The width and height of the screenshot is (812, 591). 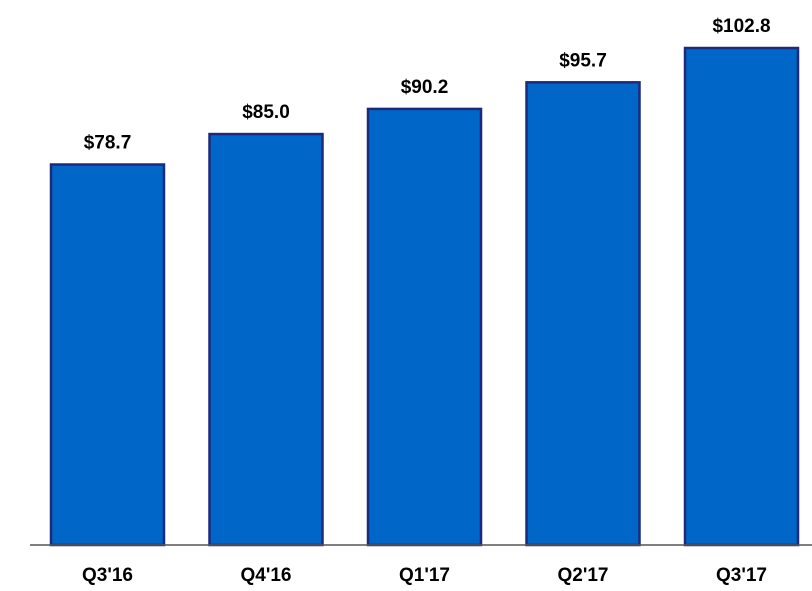 What do you see at coordinates (108, 143) in the screenshot?
I see `value-label: $78.7` at bounding box center [108, 143].